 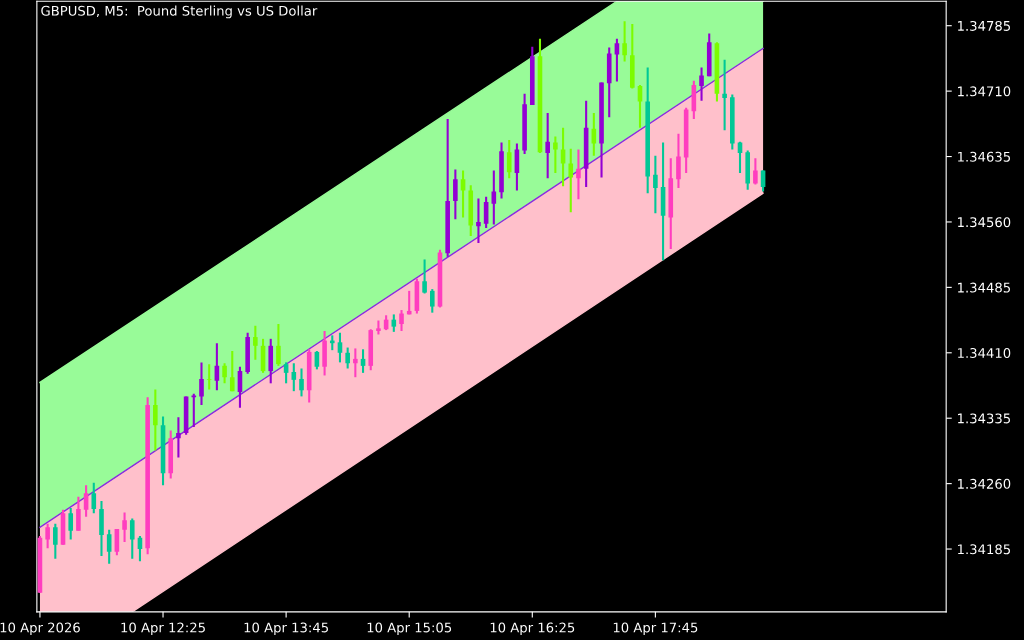 I want to click on y-tick-label: 1.34260, so click(x=984, y=483).